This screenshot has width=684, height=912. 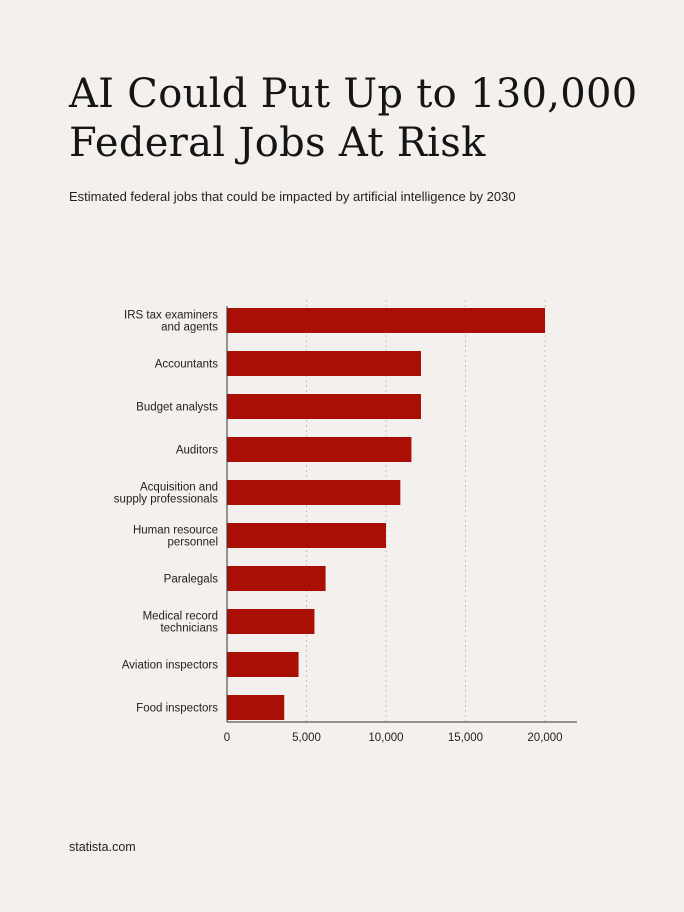 I want to click on category-label: Food inspectors, so click(x=177, y=709).